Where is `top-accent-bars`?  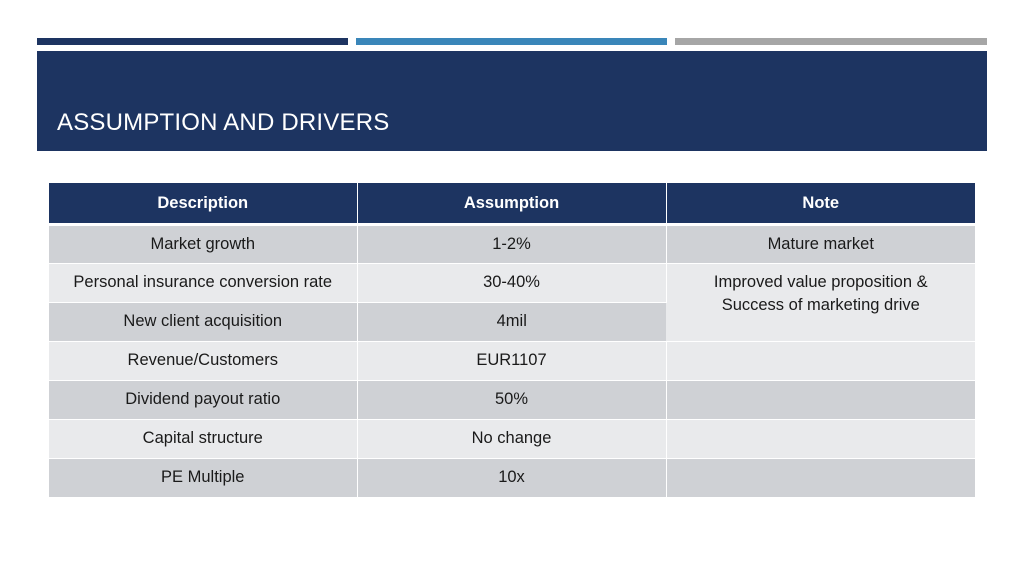
top-accent-bars is located at coordinates (512, 42).